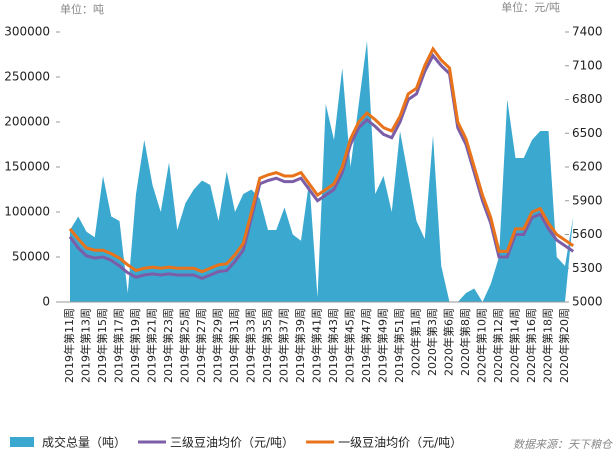  Describe the element at coordinates (587, 133) in the screenshot. I see `y2-tick-label: 6500` at that location.